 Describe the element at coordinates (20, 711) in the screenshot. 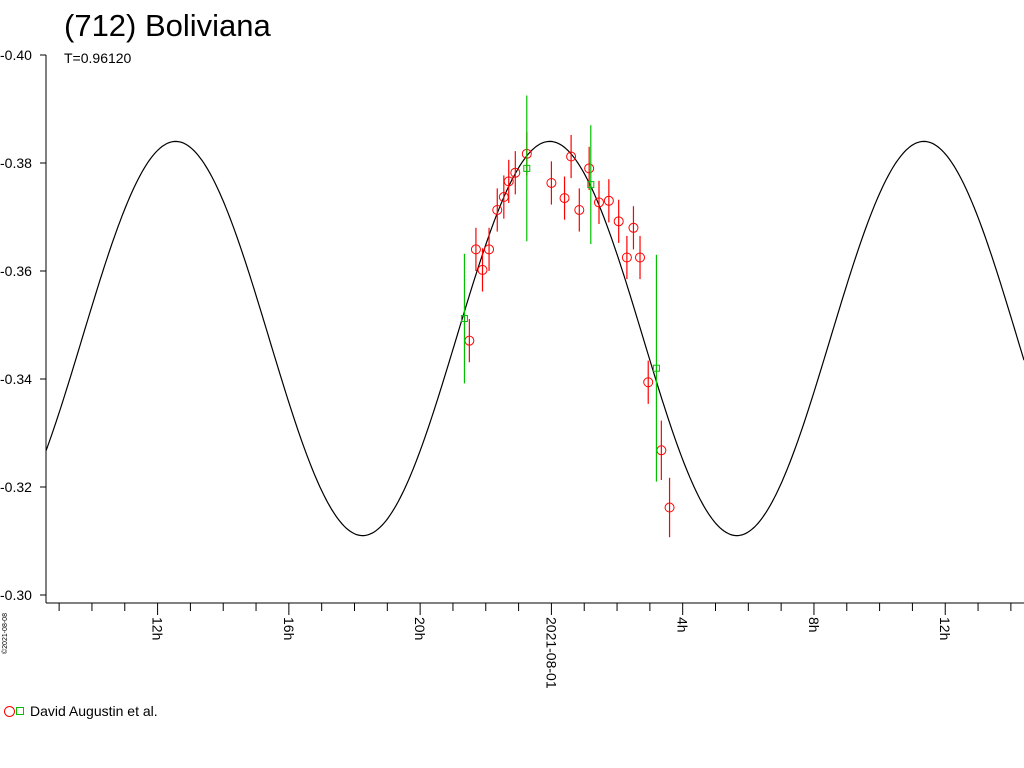

I see `legend-square-icon` at that location.